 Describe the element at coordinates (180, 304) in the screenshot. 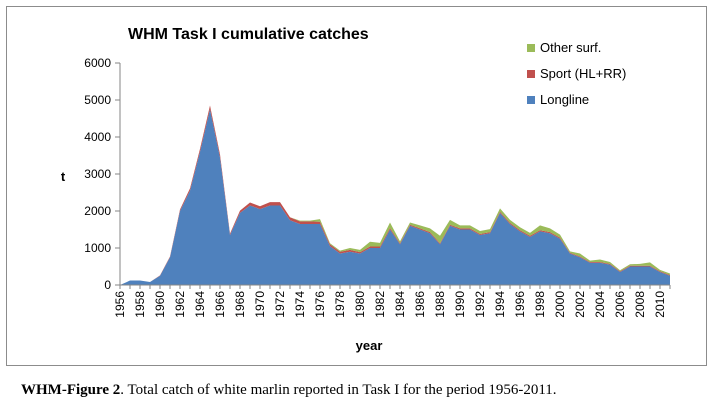

I see `x-tick-label: 1962` at that location.